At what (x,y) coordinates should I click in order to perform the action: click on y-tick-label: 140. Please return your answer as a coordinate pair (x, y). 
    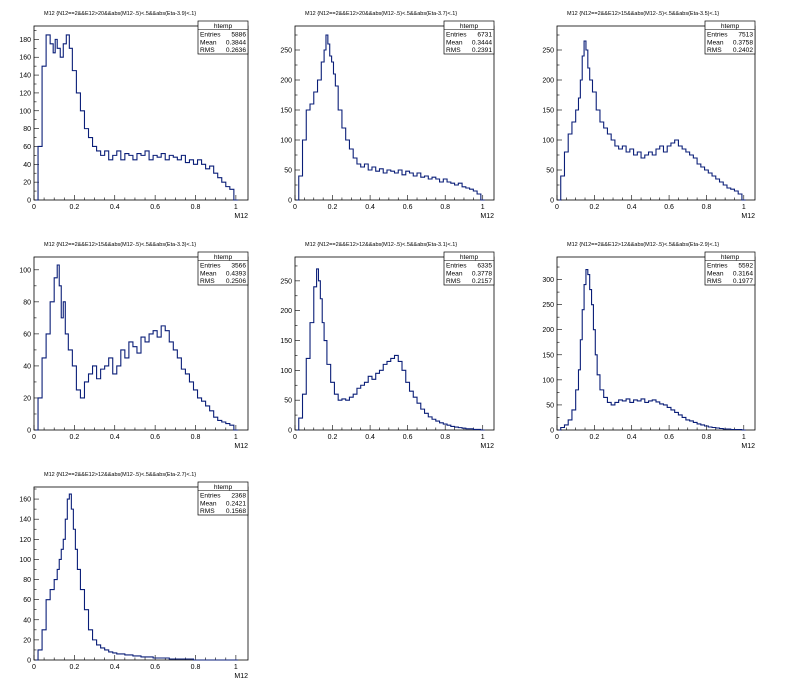
    Looking at the image, I should click on (25, 76).